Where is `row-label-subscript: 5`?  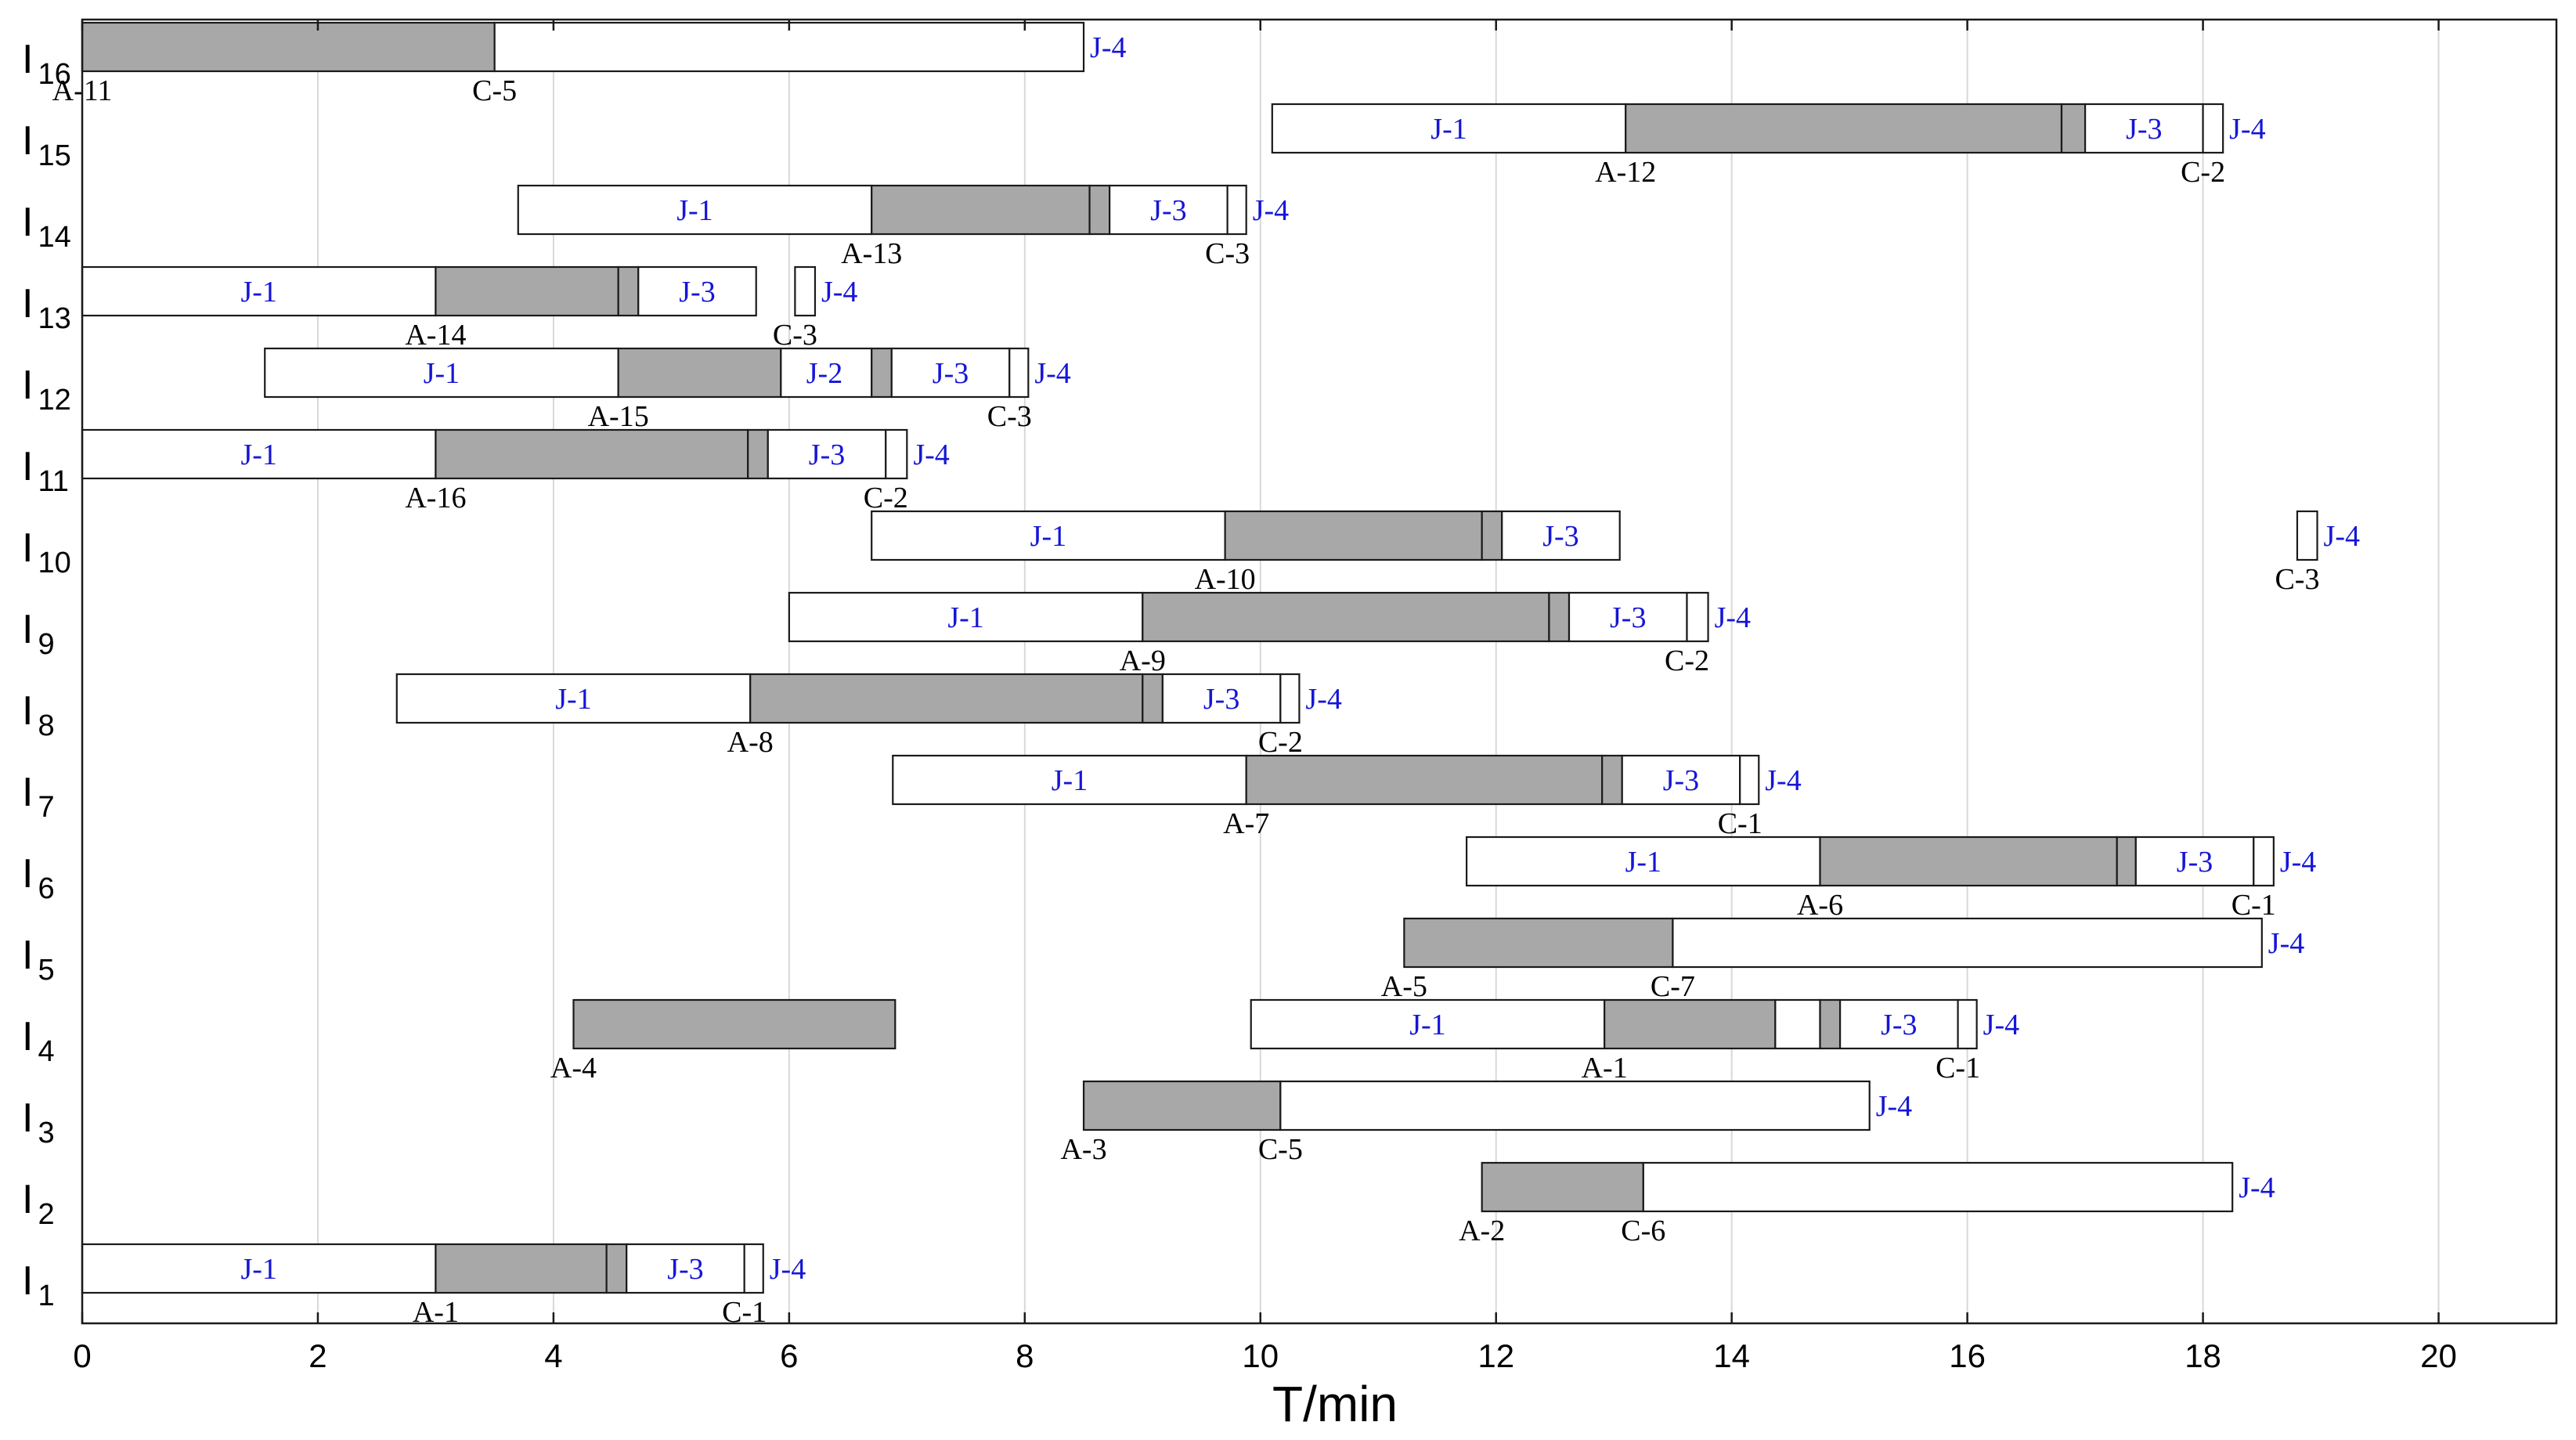
row-label-subscript: 5 is located at coordinates (46, 970).